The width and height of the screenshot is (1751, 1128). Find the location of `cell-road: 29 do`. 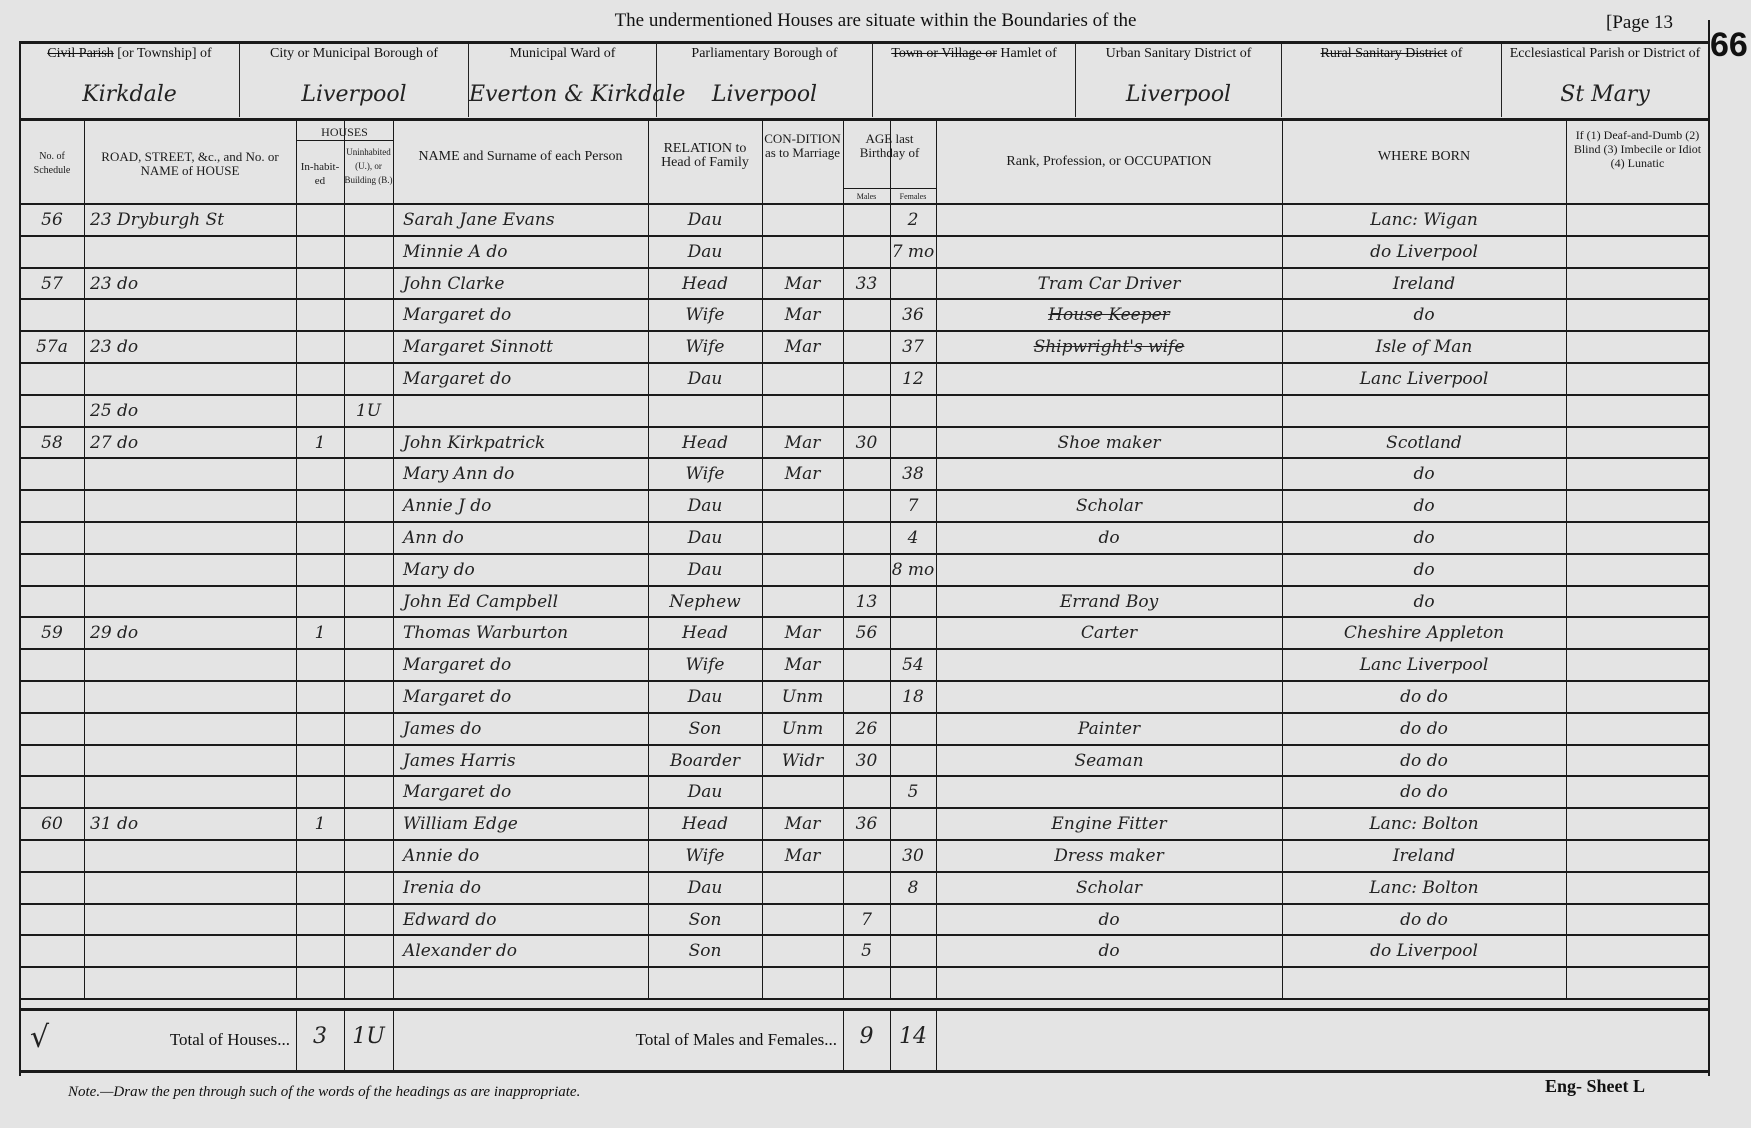

cell-road: 29 do is located at coordinates (114, 633).